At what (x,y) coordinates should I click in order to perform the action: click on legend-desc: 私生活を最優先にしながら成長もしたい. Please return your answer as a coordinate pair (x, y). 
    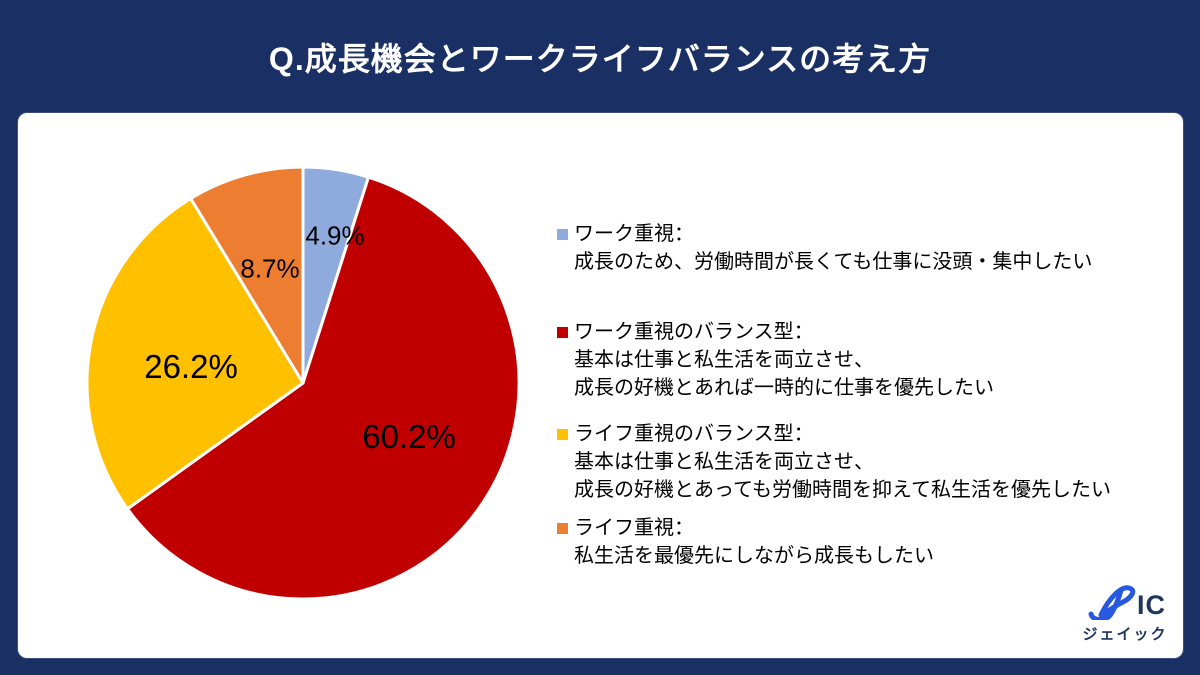
    Looking at the image, I should click on (754, 556).